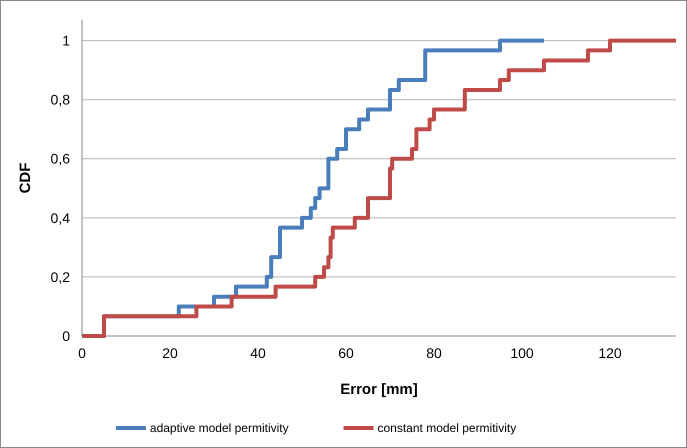 The width and height of the screenshot is (687, 448). What do you see at coordinates (82, 353) in the screenshot?
I see `x-tick-label: 0` at bounding box center [82, 353].